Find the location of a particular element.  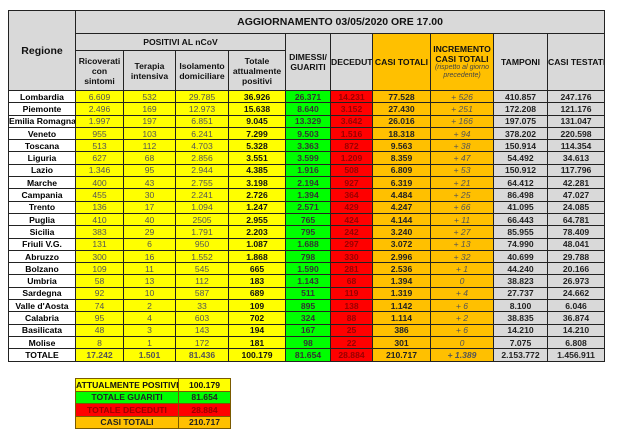

cell-deceduti: 25 is located at coordinates (351, 330).